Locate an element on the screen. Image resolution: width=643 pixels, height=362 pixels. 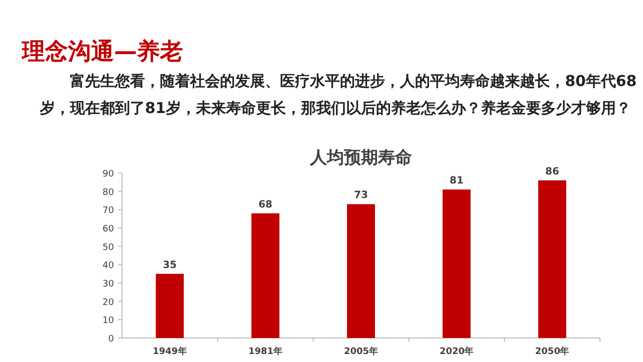
y-tick-label: 80 is located at coordinates (108, 193).